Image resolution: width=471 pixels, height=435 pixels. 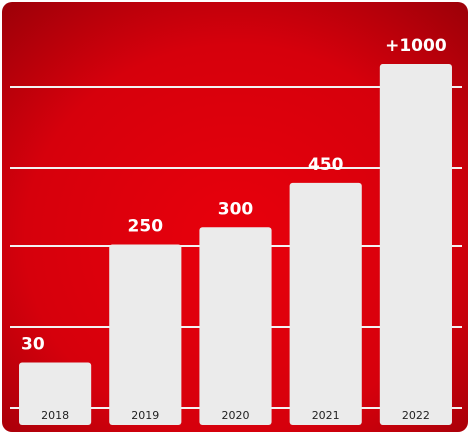 I want to click on x-tick-label: 2020, so click(x=236, y=415).